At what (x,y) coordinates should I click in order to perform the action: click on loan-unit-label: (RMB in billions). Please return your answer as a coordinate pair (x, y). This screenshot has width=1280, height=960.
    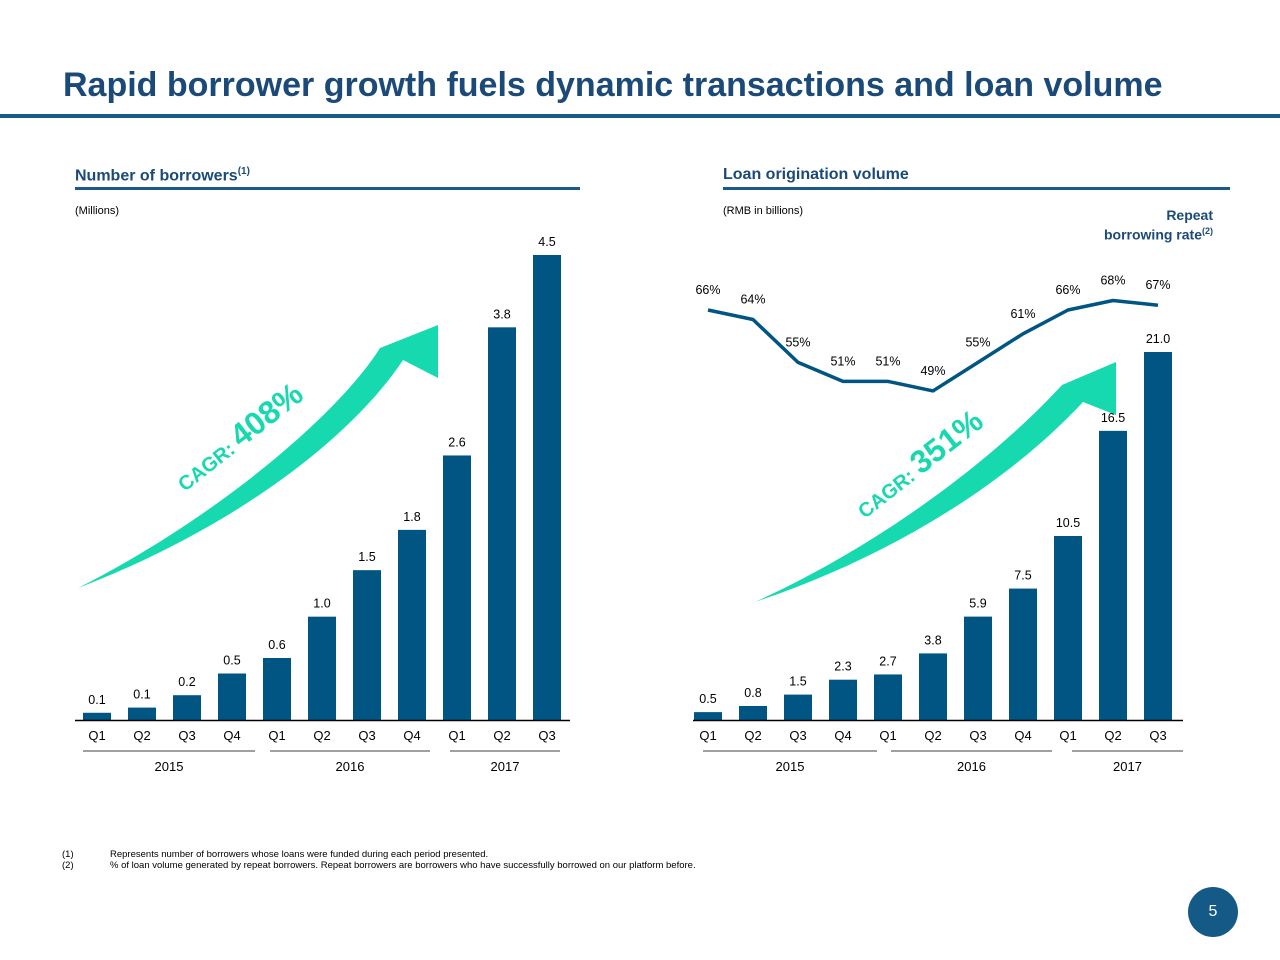
    Looking at the image, I should click on (763, 211).